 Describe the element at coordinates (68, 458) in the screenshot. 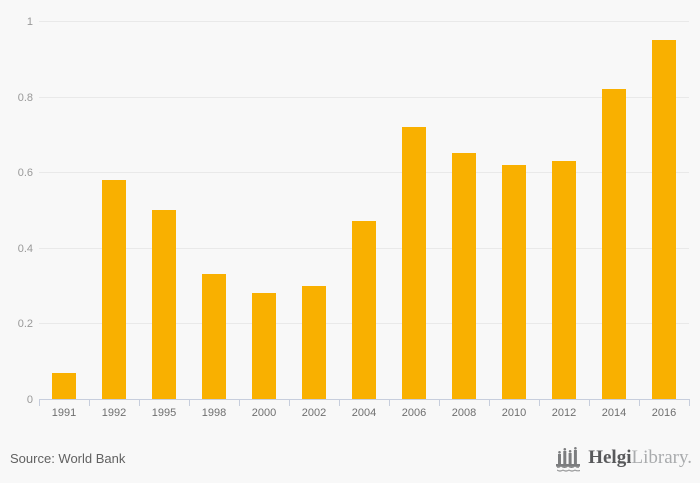

I see `source-label: Source: World Bank` at that location.